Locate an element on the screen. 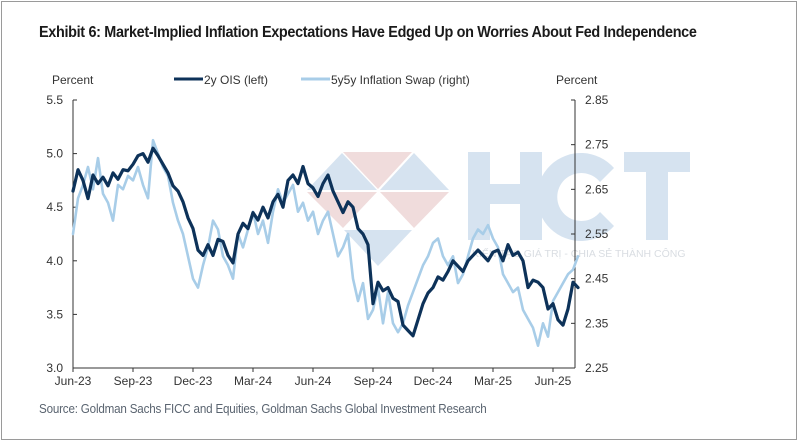  watermark-h-right is located at coordinates (531, 196).